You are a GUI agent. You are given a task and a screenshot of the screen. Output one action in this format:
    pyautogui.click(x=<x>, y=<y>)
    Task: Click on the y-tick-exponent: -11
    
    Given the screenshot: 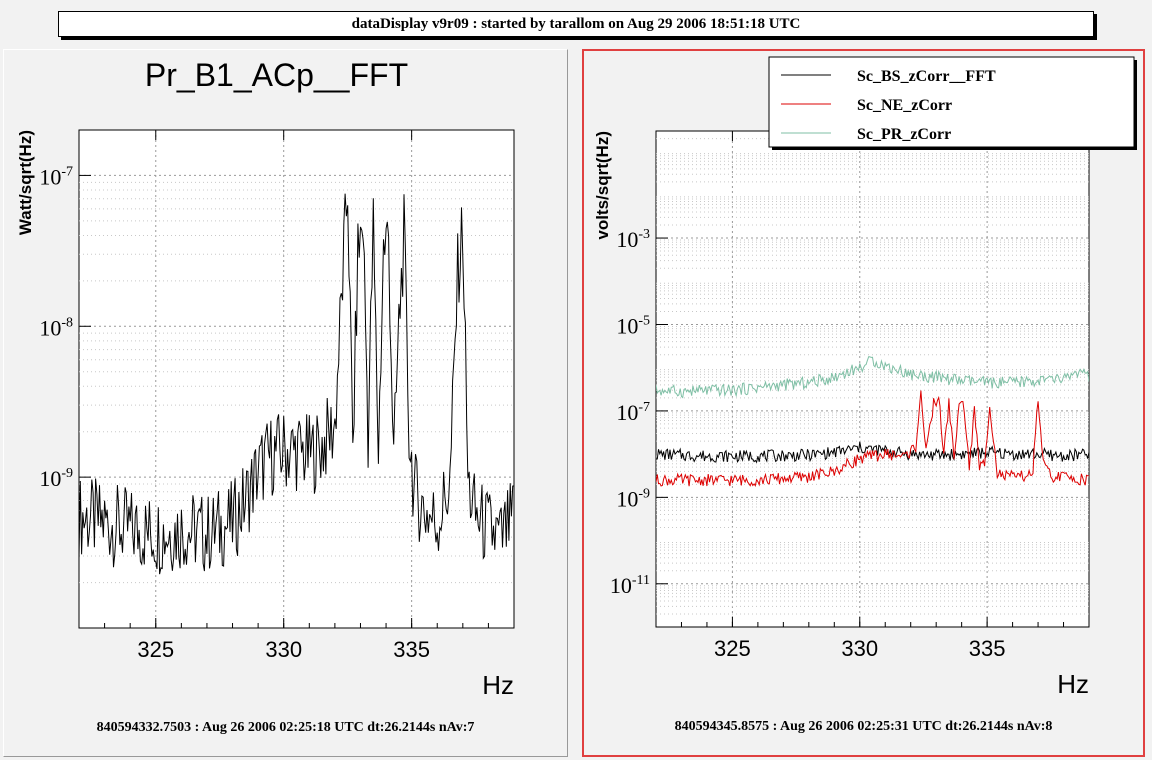 What is the action you would take?
    pyautogui.click(x=641, y=580)
    